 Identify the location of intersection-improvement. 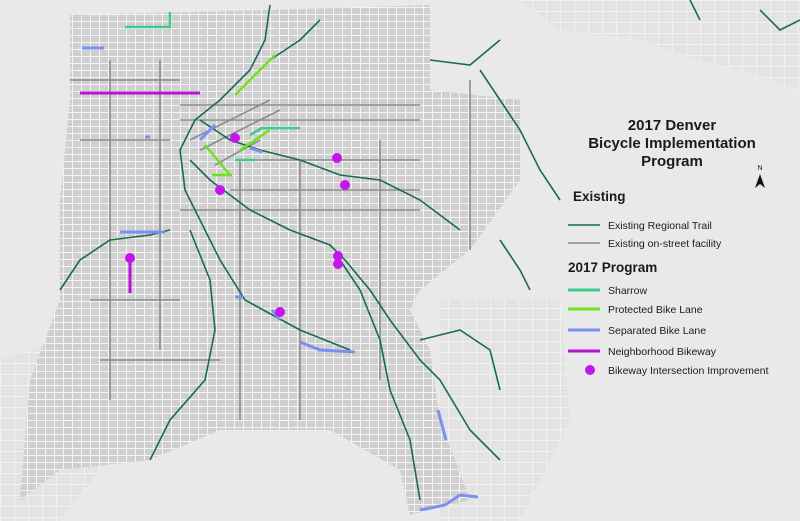
(237, 225).